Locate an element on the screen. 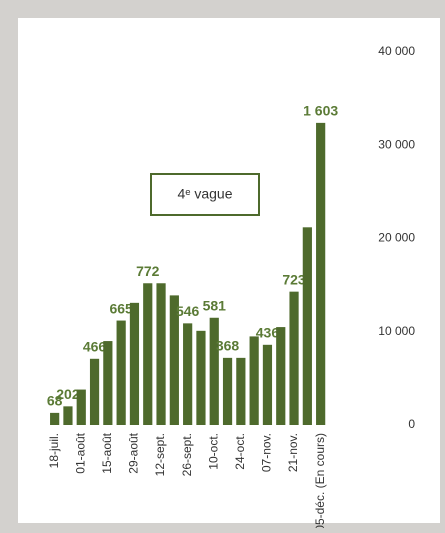  x-tick-label: 10-oct. is located at coordinates (213, 451).